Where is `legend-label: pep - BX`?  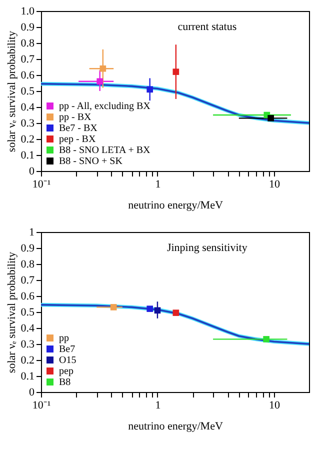 legend-label: pep - BX is located at coordinates (77, 139).